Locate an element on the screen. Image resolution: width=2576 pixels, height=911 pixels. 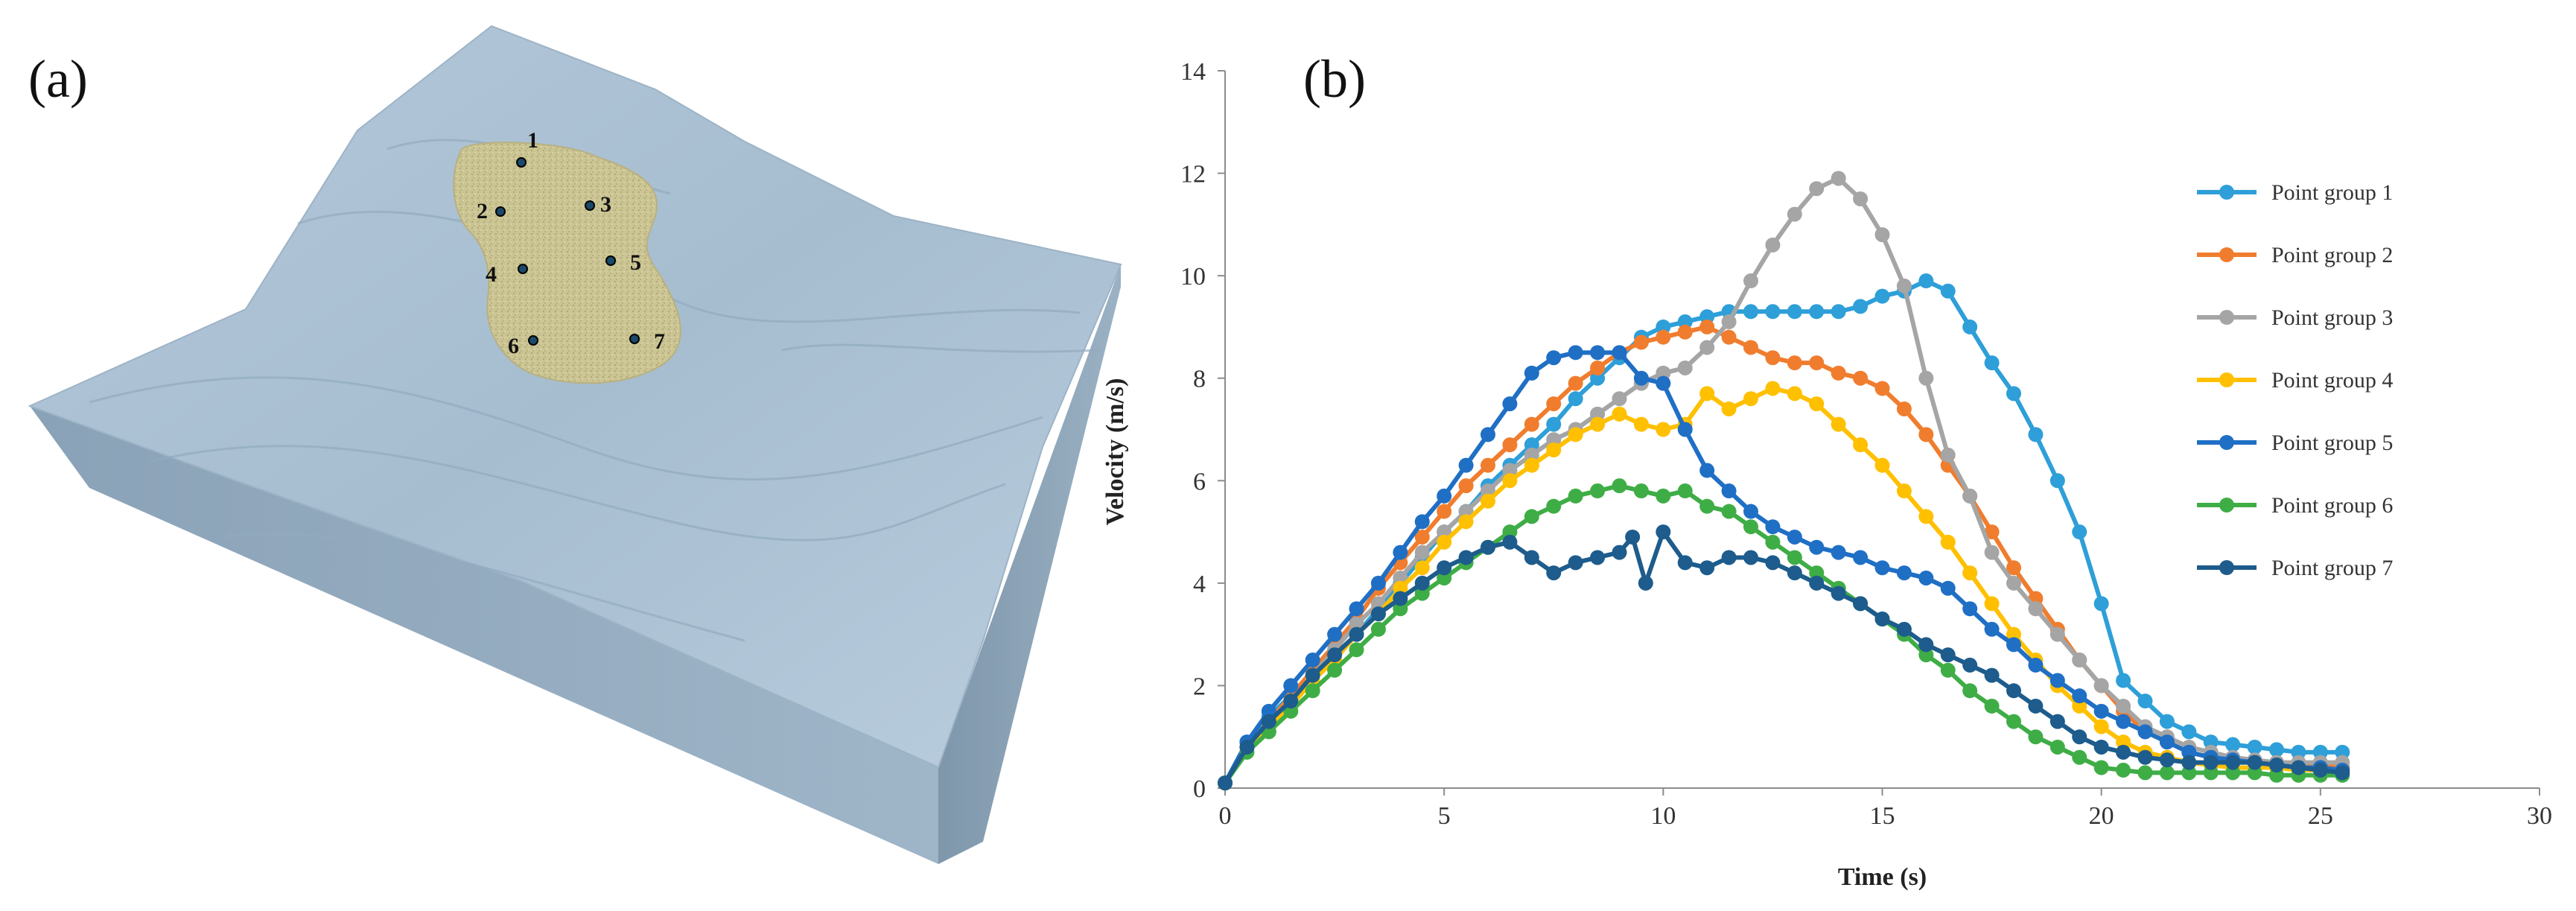
x-tick-label: 0 is located at coordinates (1225, 816).